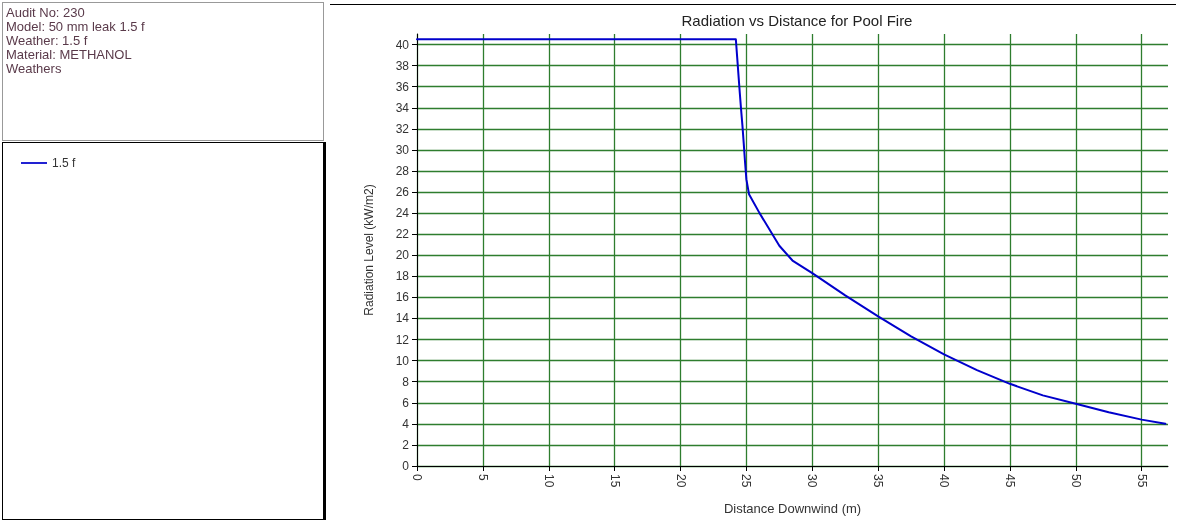  Describe the element at coordinates (792, 508) in the screenshot. I see `x-axis-title: Distance Downwind (m)` at that location.